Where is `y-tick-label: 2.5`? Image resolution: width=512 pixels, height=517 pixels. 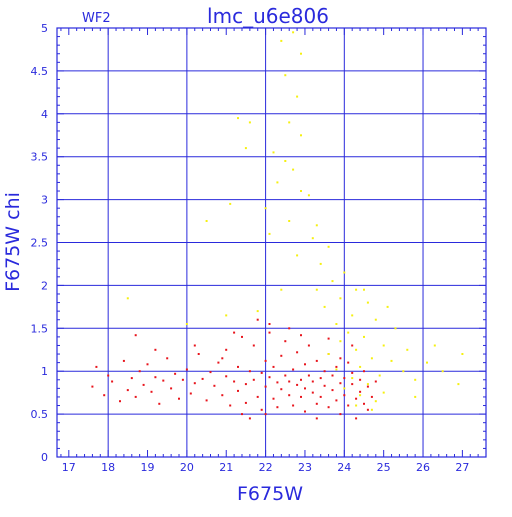 y-tick-label: 2.5 is located at coordinates (40, 243).